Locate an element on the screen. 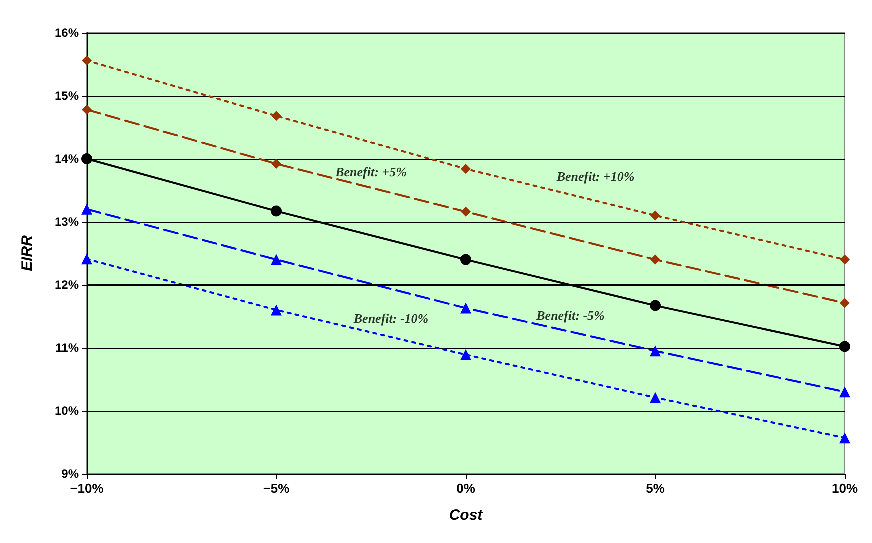 The width and height of the screenshot is (872, 543). y-tick-label: 12% is located at coordinates (67, 285).